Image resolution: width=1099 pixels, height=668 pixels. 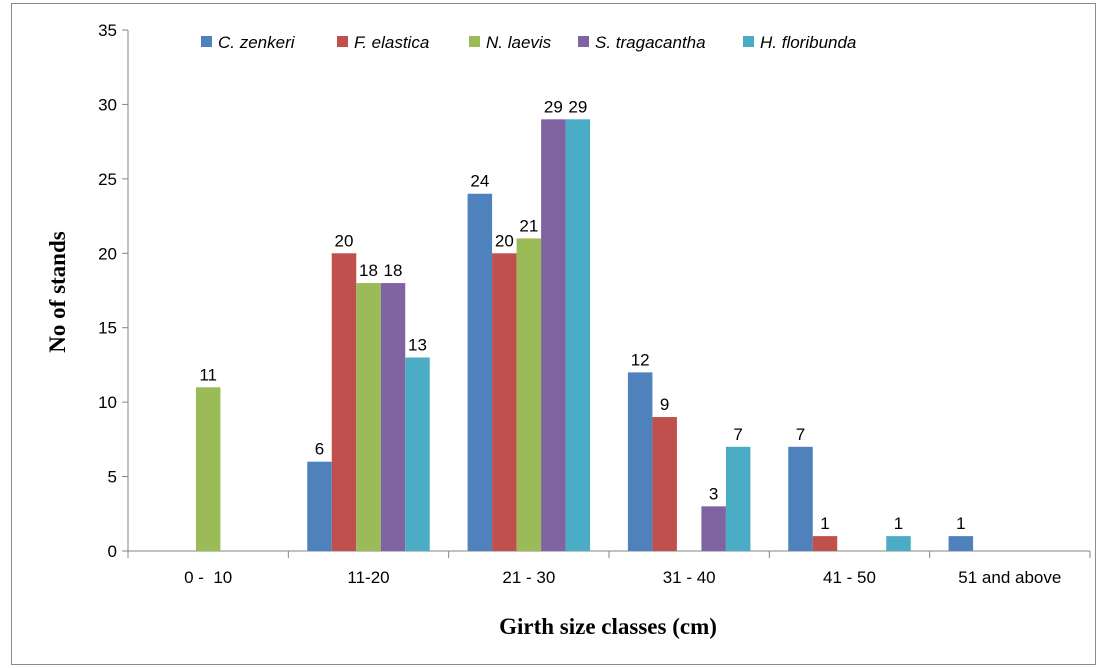 What do you see at coordinates (319, 449) in the screenshot?
I see `bar-value-label: 6` at bounding box center [319, 449].